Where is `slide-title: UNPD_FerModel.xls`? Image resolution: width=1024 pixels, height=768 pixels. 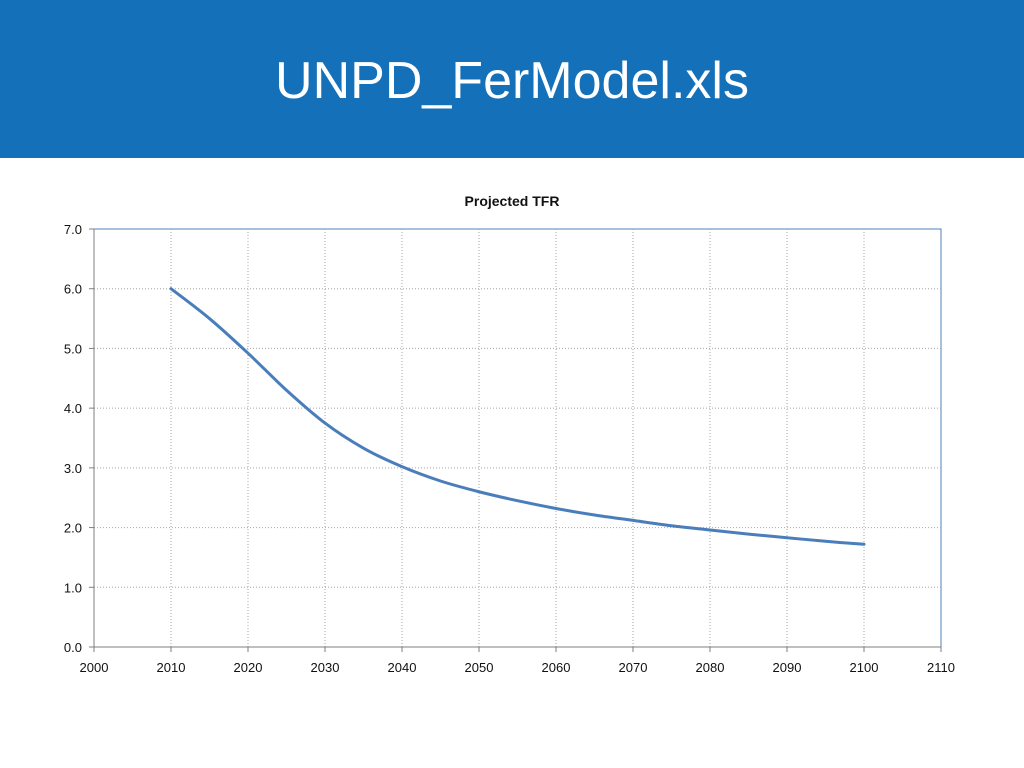 slide-title: UNPD_FerModel.xls is located at coordinates (512, 81).